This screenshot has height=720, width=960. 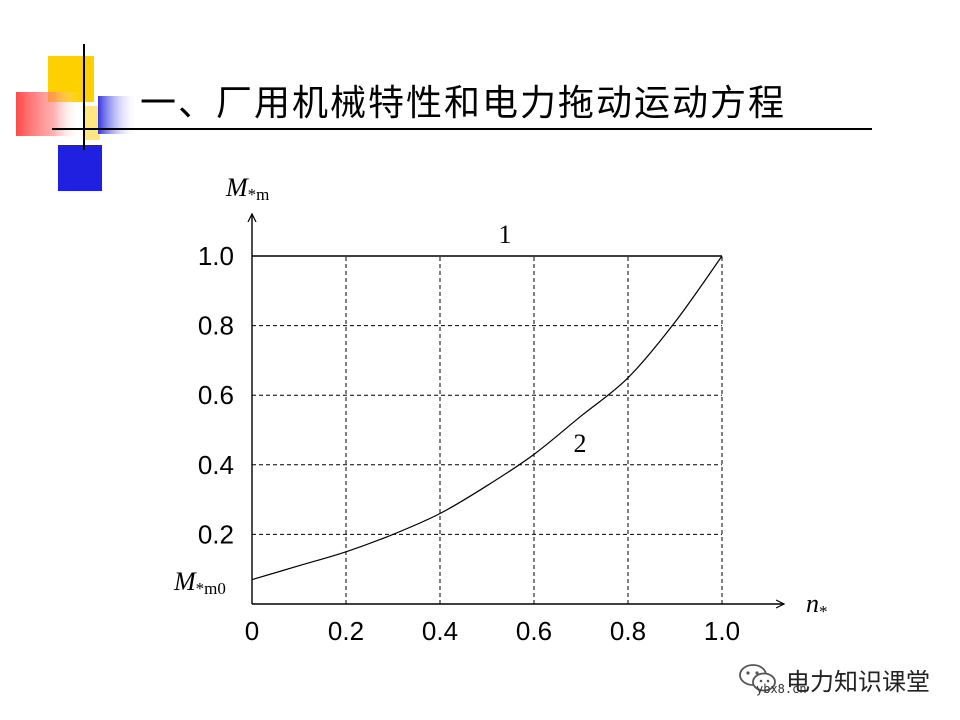 What do you see at coordinates (781, 689) in the screenshot?
I see `watermark-url: ybx8.cn` at bounding box center [781, 689].